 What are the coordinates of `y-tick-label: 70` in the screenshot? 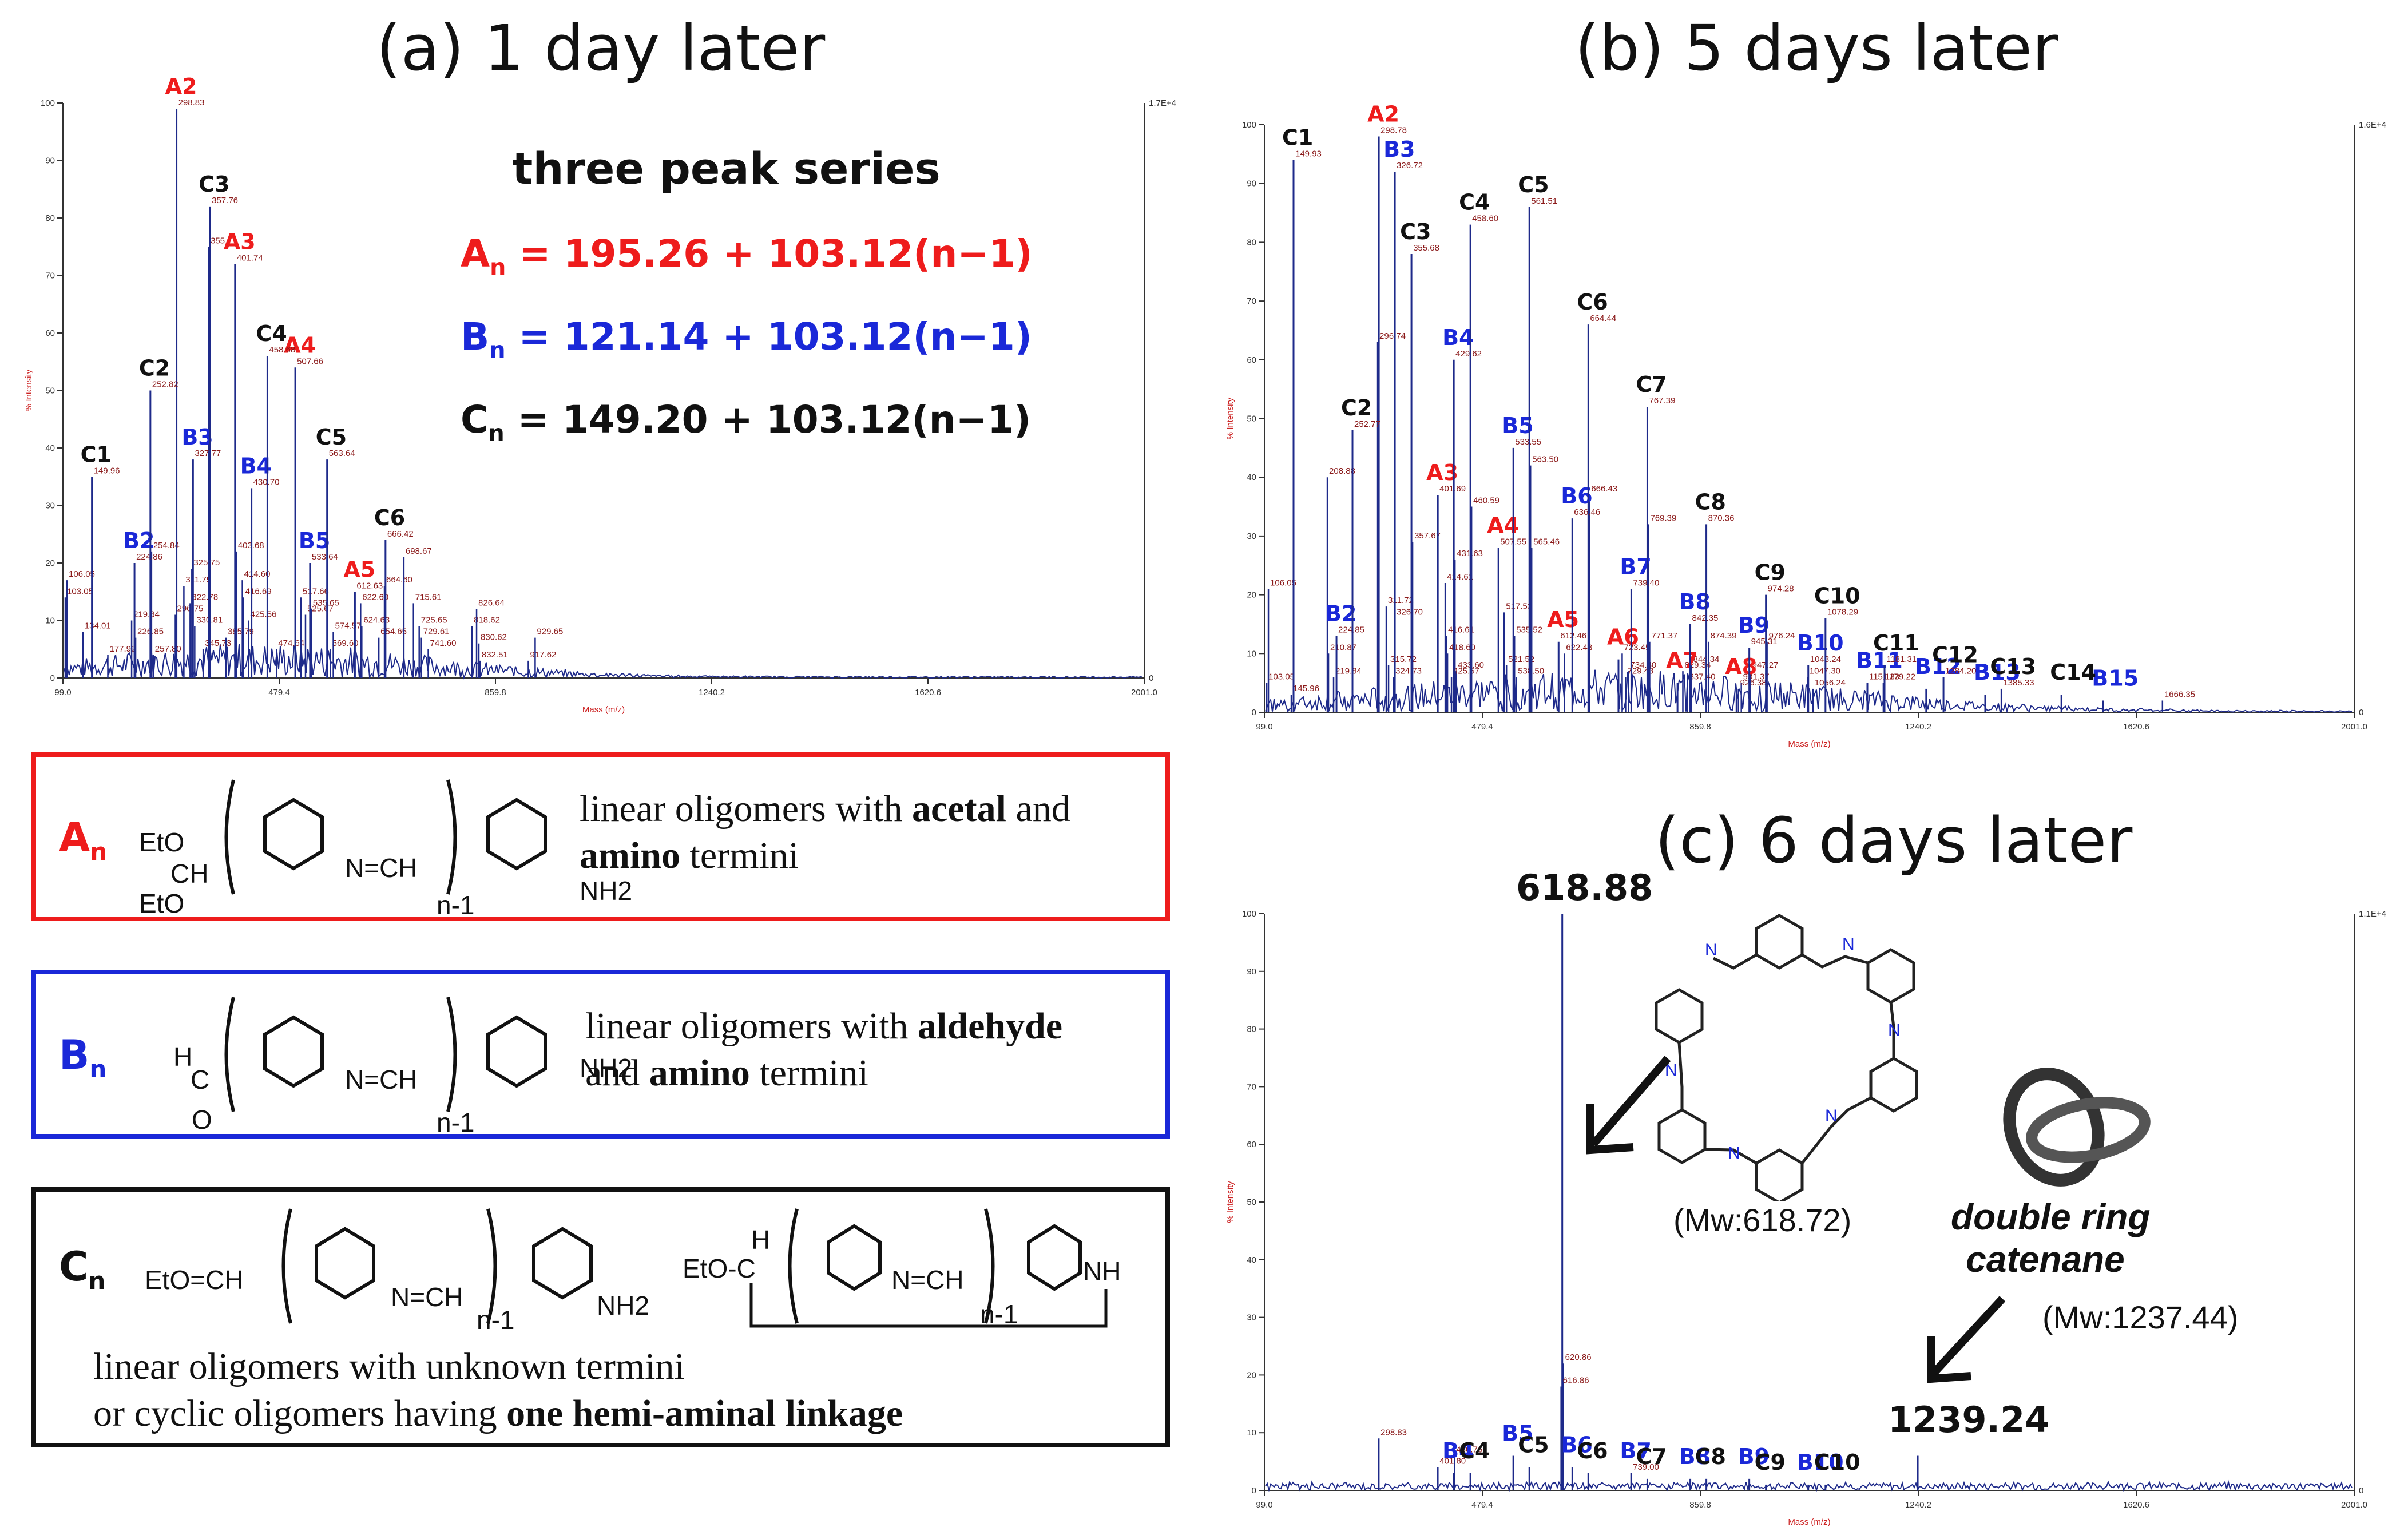 It's located at (1251, 301).